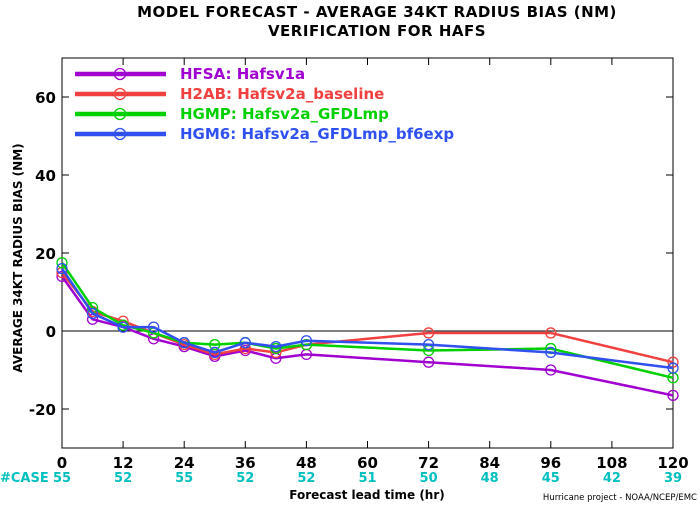 The width and height of the screenshot is (700, 506). What do you see at coordinates (550, 463) in the screenshot?
I see `x-tick-label: 96` at bounding box center [550, 463].